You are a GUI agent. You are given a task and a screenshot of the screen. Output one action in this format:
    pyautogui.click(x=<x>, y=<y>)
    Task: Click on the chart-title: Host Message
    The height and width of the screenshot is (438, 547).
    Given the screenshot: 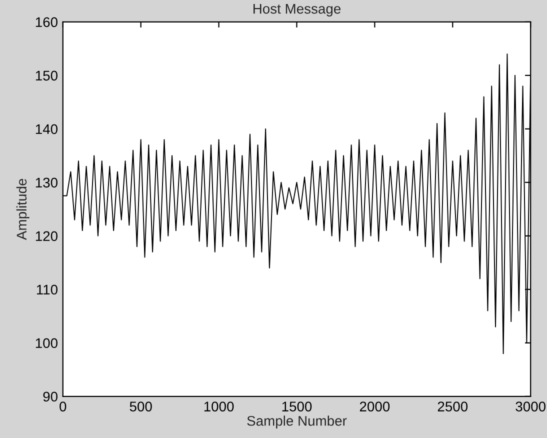 What is the action you would take?
    pyautogui.click(x=297, y=10)
    